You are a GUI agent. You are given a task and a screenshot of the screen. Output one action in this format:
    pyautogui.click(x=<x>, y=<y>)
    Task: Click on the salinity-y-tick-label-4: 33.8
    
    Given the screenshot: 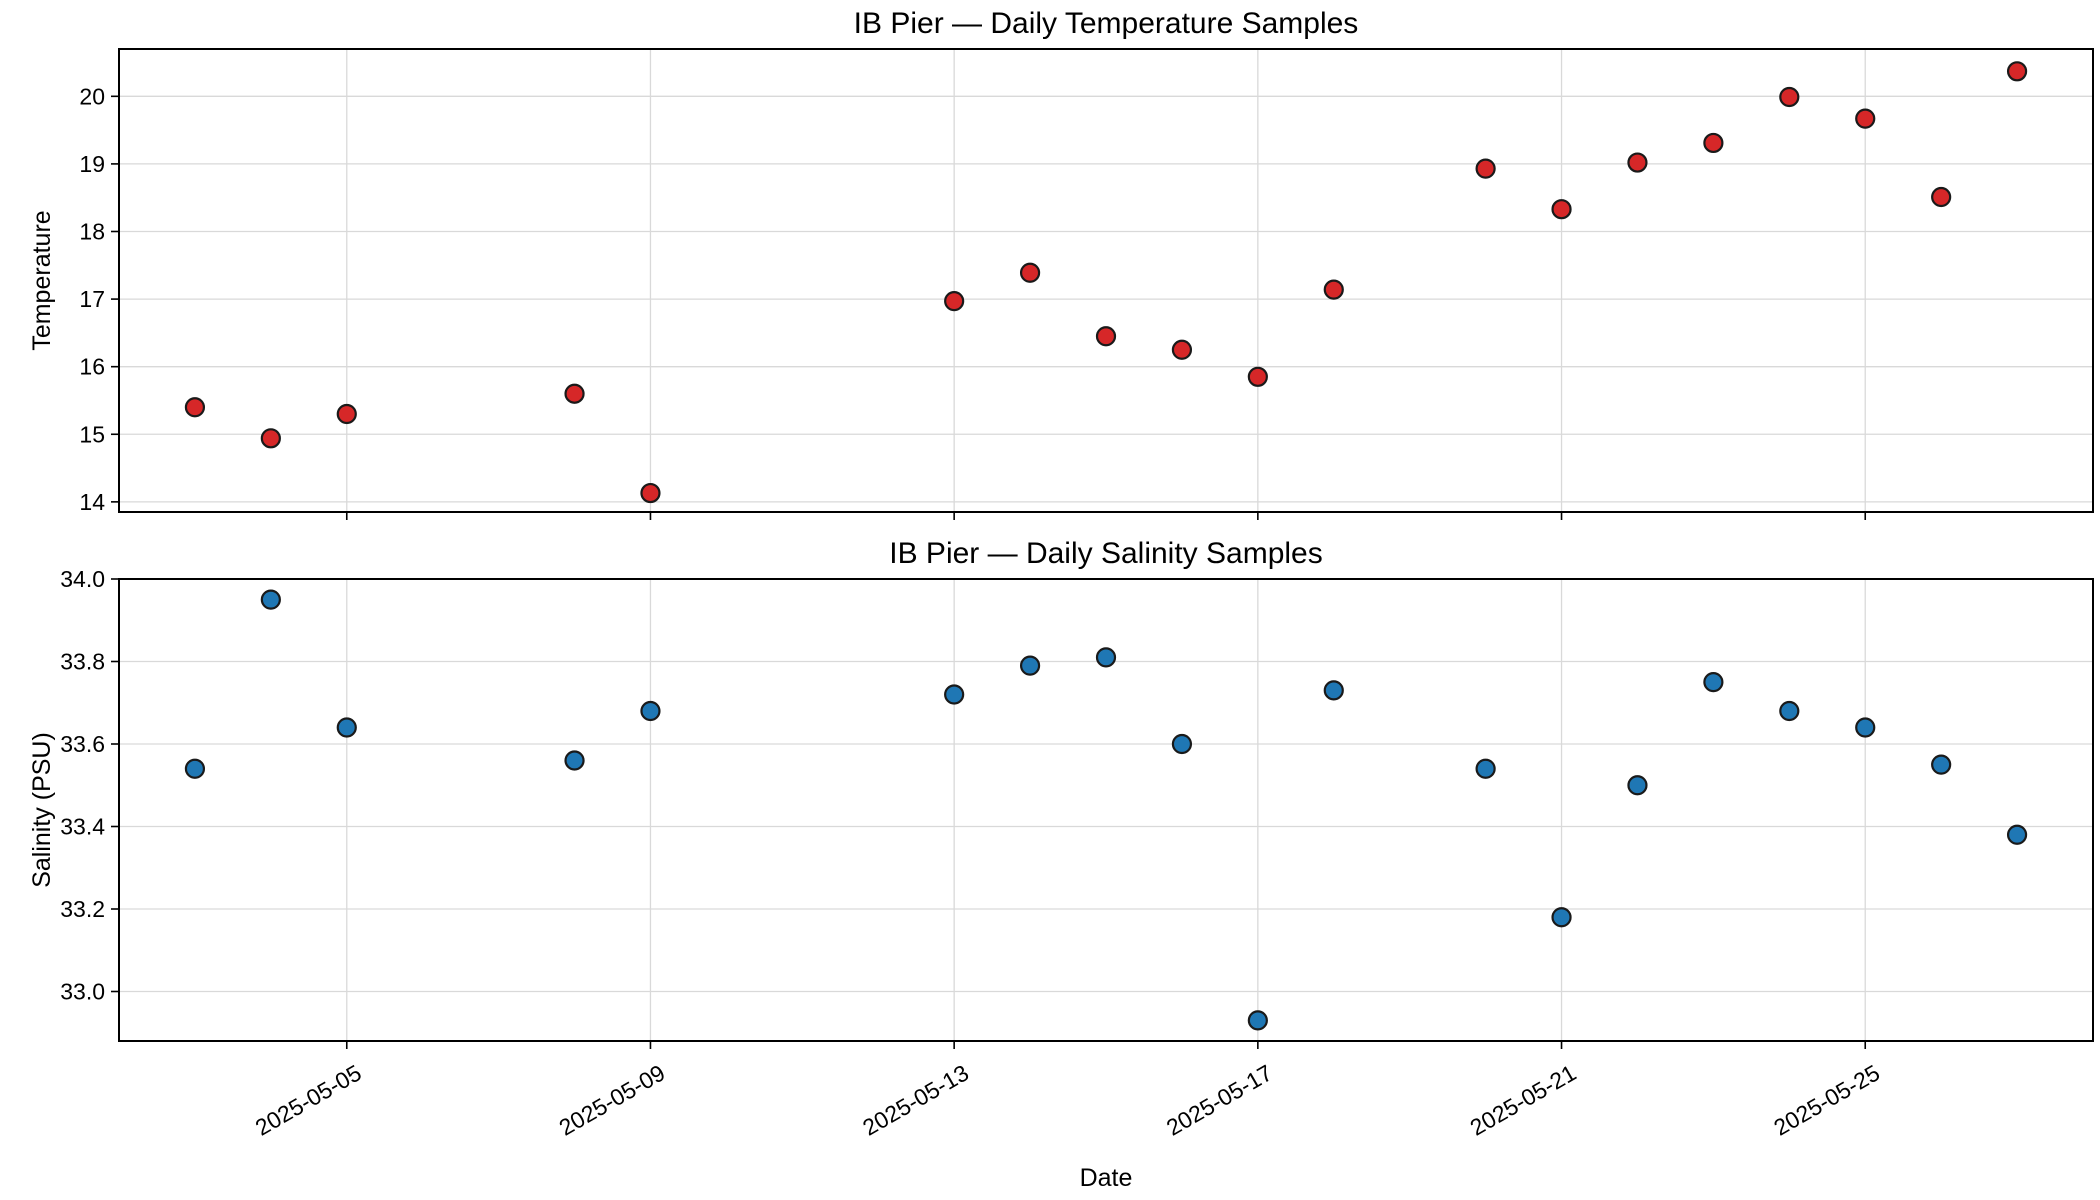 What is the action you would take?
    pyautogui.click(x=82, y=662)
    